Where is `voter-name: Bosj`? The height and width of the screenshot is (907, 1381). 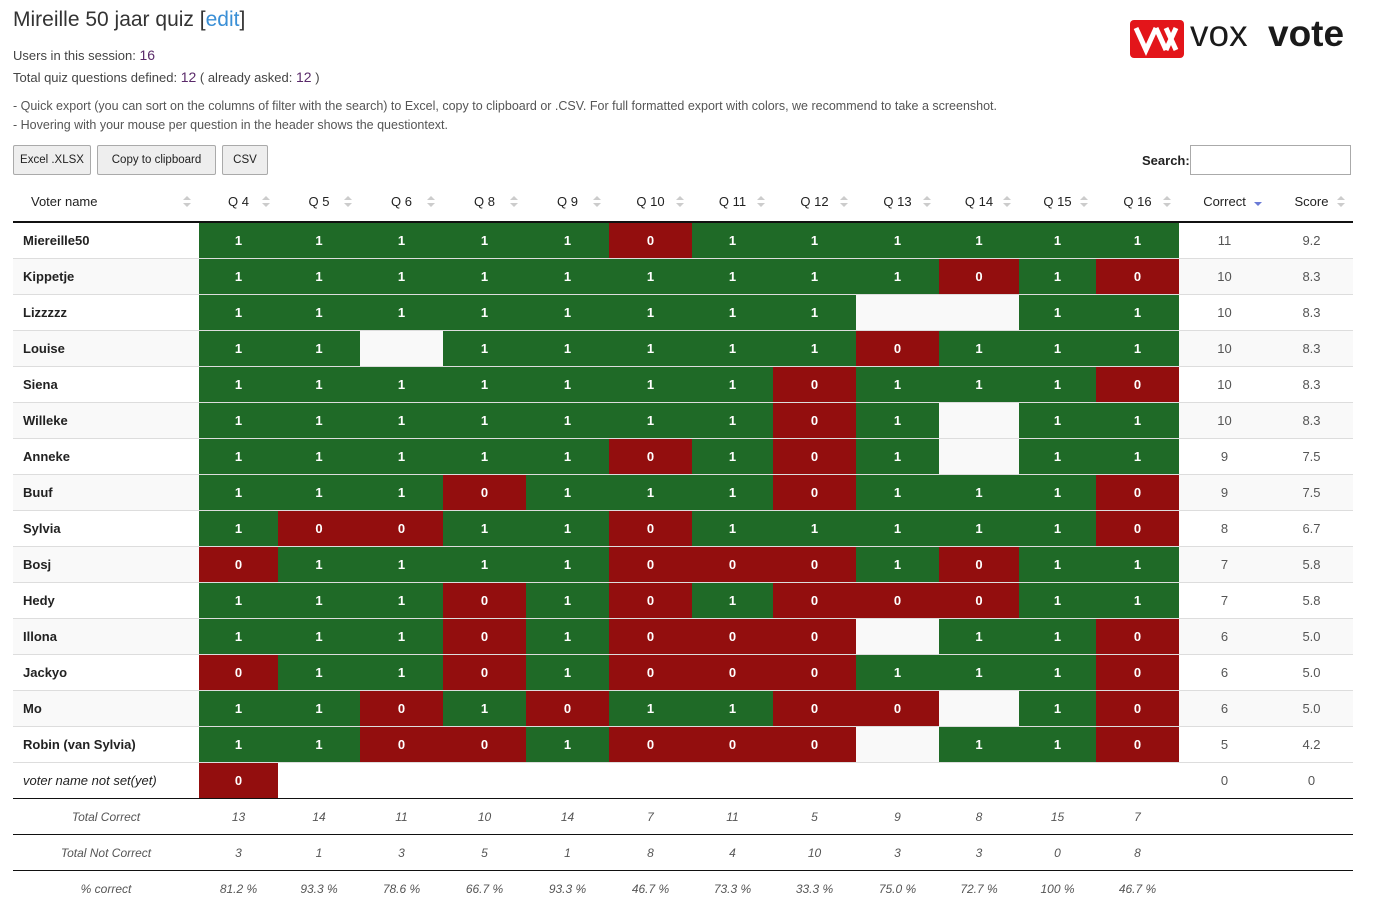 voter-name: Bosj is located at coordinates (106, 564).